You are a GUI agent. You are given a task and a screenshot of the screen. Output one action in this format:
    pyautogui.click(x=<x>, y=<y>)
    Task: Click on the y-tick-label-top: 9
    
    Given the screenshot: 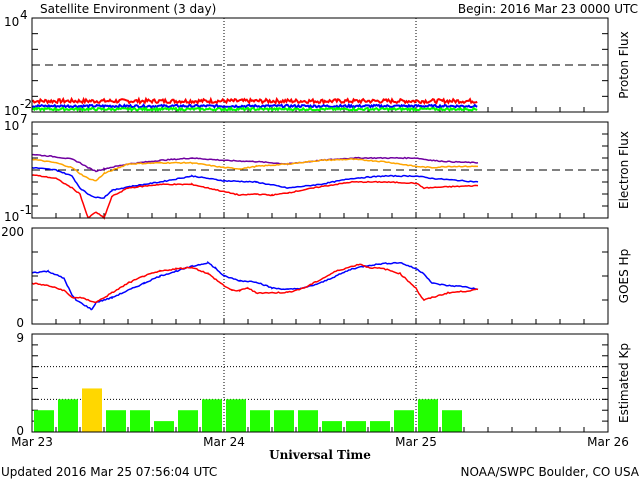 What is the action you would take?
    pyautogui.click(x=20, y=338)
    